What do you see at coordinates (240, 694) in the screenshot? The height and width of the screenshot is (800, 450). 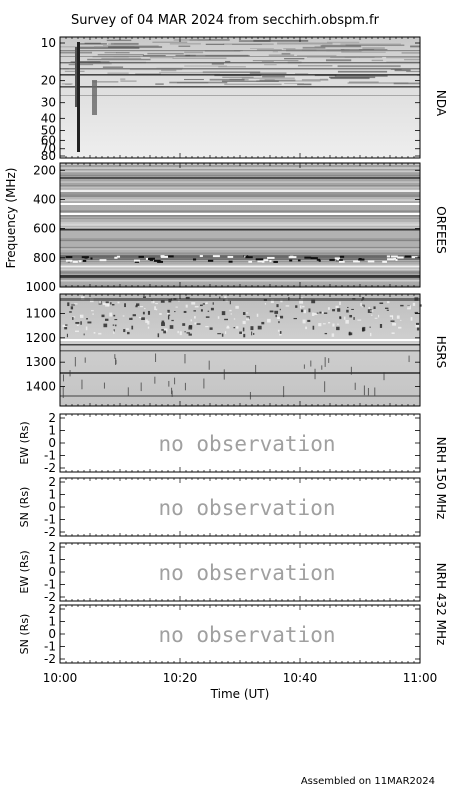 I see `time-axis-label: Time (UT)` at bounding box center [240, 694].